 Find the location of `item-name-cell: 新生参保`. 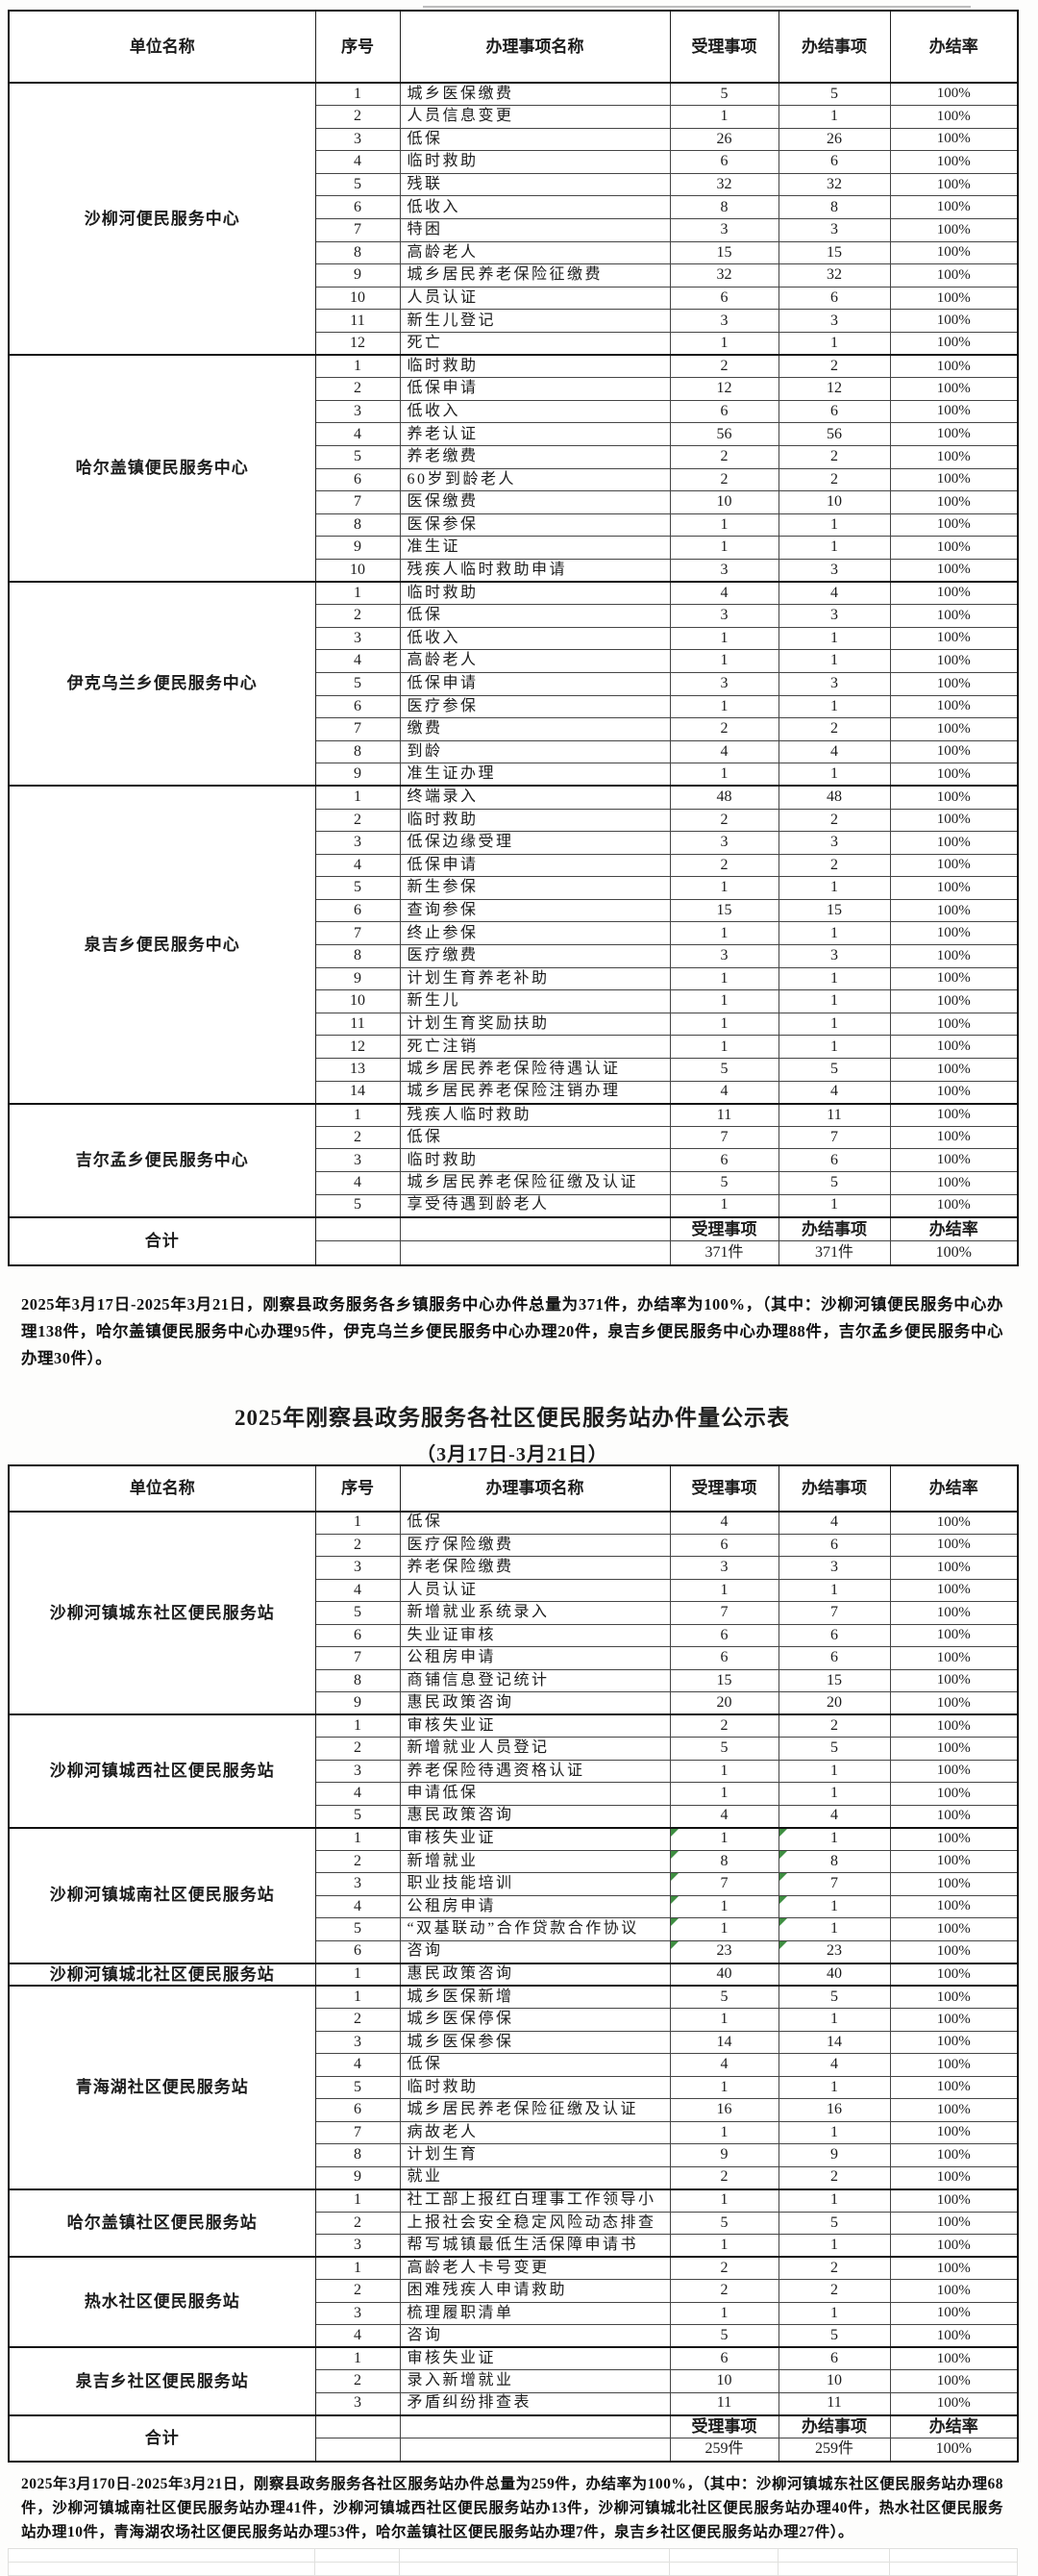

item-name-cell: 新生参保 is located at coordinates (535, 888).